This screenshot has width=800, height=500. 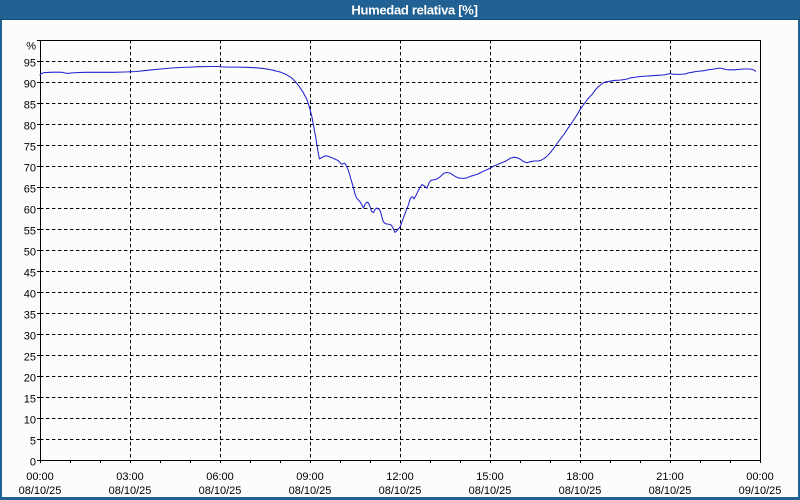 What do you see at coordinates (400, 477) in the screenshot?
I see `svg-text: 12:00` at bounding box center [400, 477].